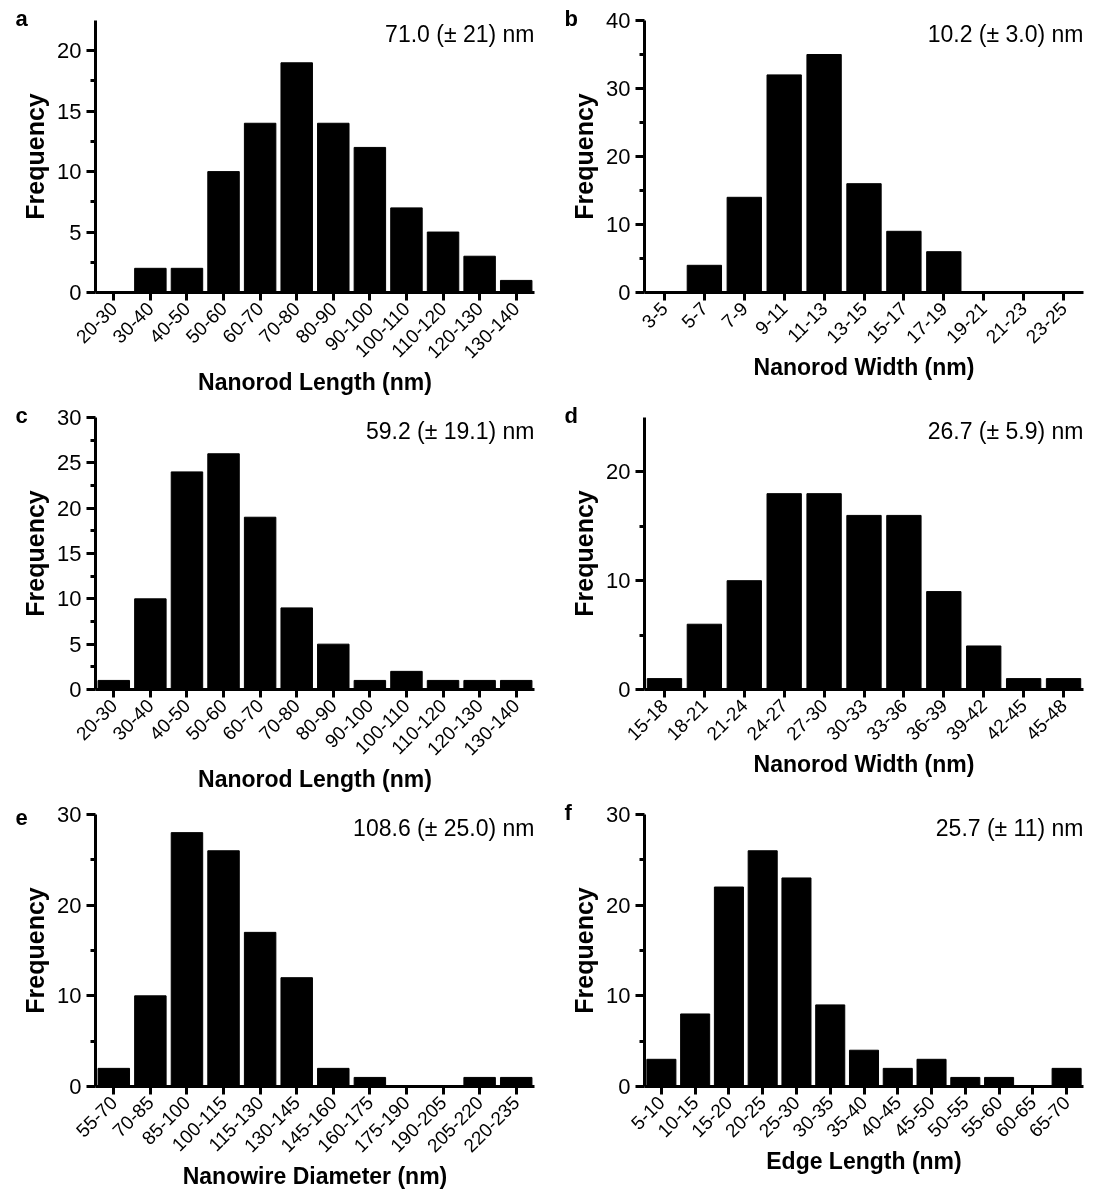 This screenshot has height=1193, width=1099. I want to click on x-axis-title: Edge Length (nm), so click(864, 1161).